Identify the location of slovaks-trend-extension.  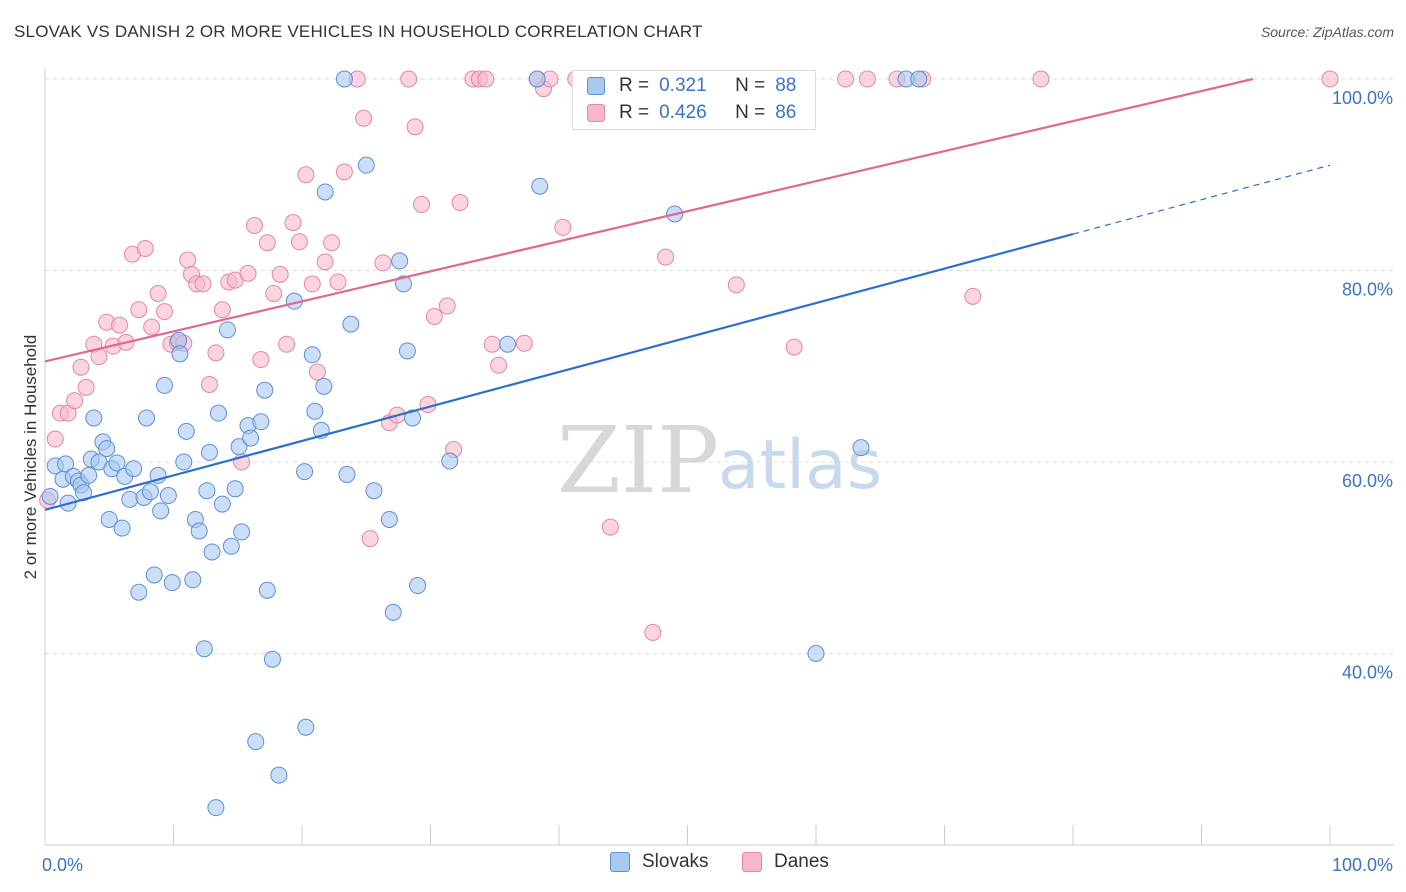
(1201, 199).